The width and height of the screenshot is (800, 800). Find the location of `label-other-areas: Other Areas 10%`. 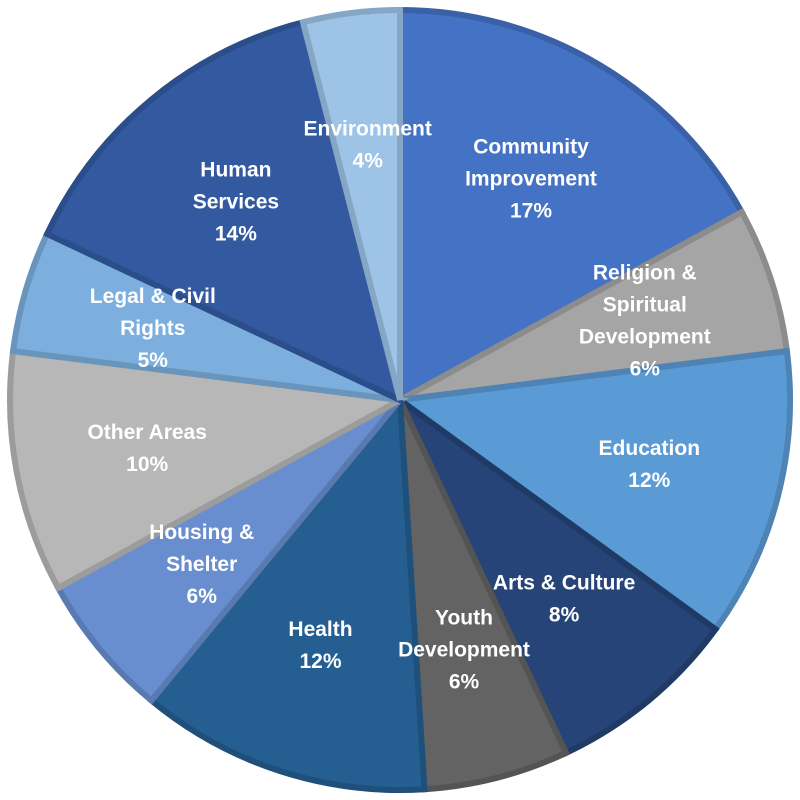

label-other-areas: Other Areas 10% is located at coordinates (146, 448).